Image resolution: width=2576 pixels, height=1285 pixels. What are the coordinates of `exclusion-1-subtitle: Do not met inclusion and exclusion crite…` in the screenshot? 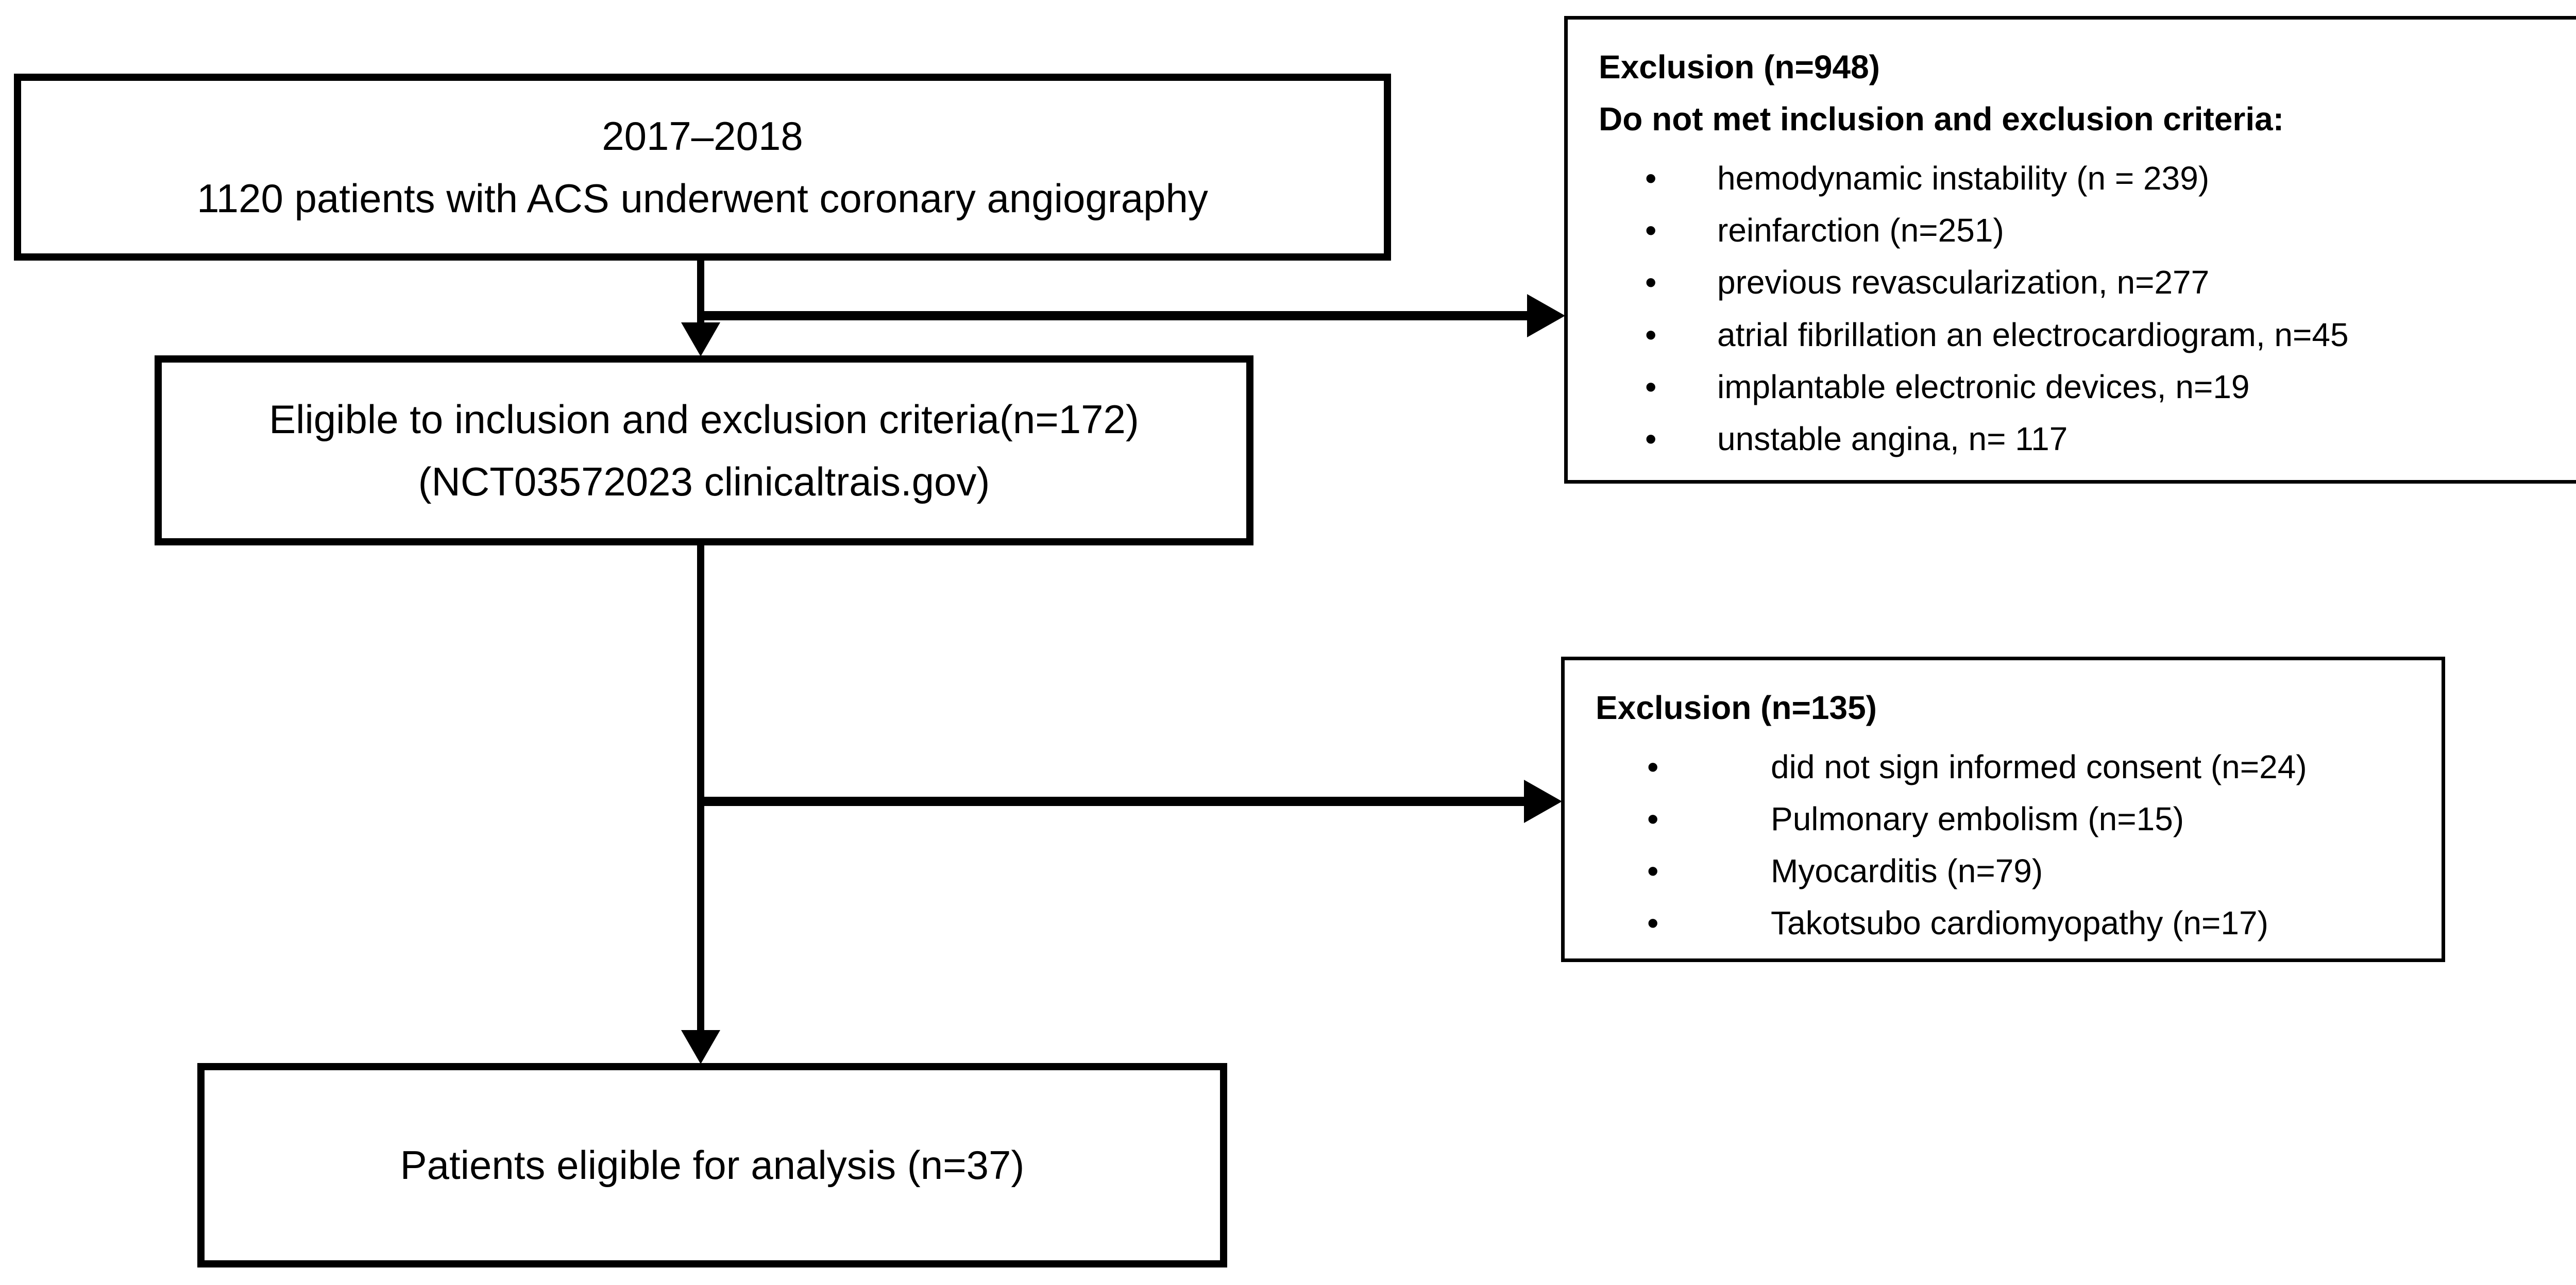 It's located at (1941, 119).